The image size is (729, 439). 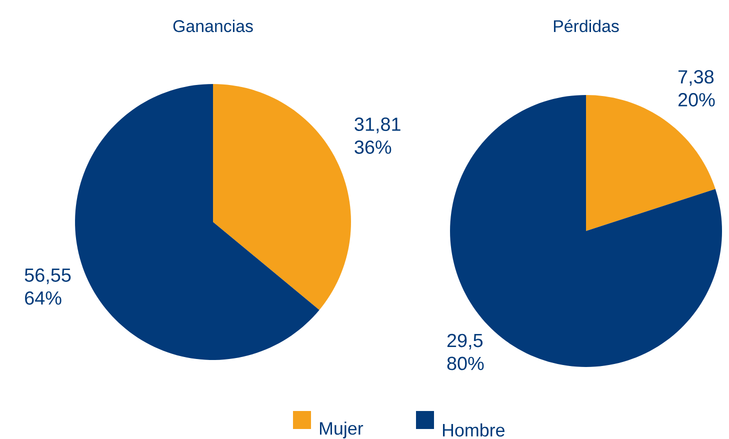 I want to click on data-label: 31,81 36%, so click(x=377, y=136).